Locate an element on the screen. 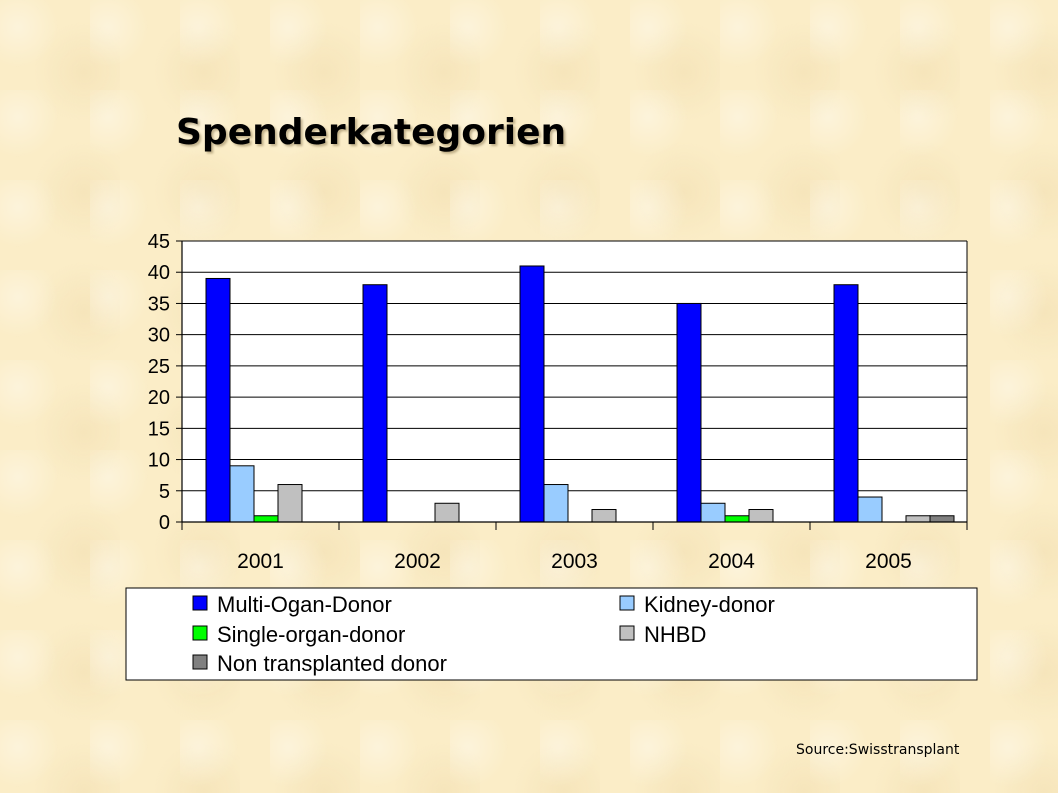 This screenshot has height=793, width=1058. bar-nhbd-2004 is located at coordinates (761, 516).